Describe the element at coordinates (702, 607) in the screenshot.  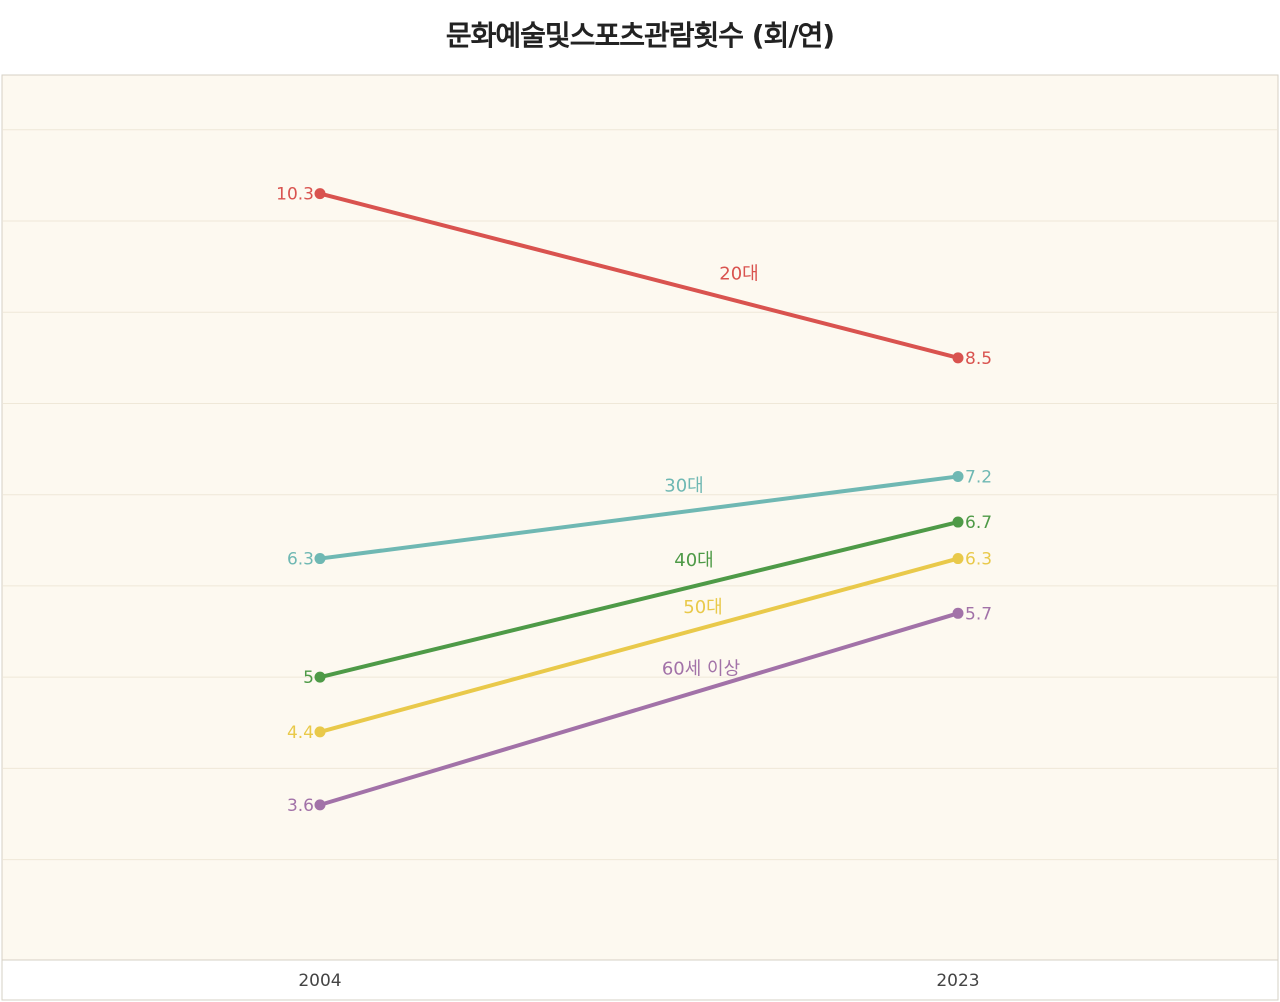
I see `series-name-label: 50대` at that location.